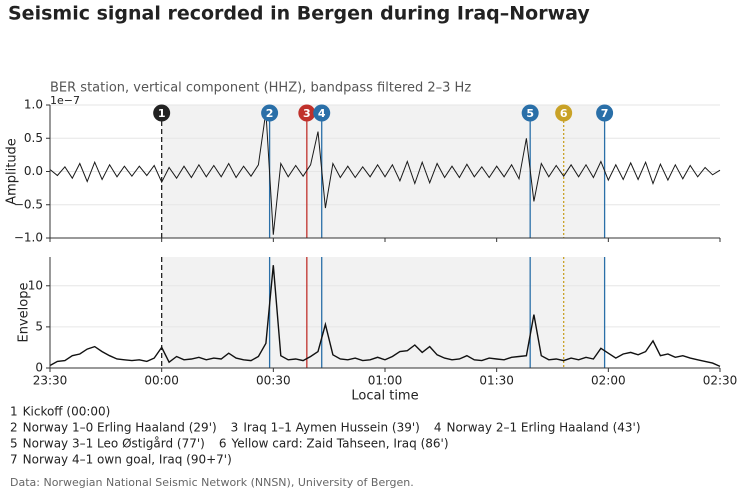 This screenshot has height=497, width=740. I want to click on event-number: 4, so click(322, 113).